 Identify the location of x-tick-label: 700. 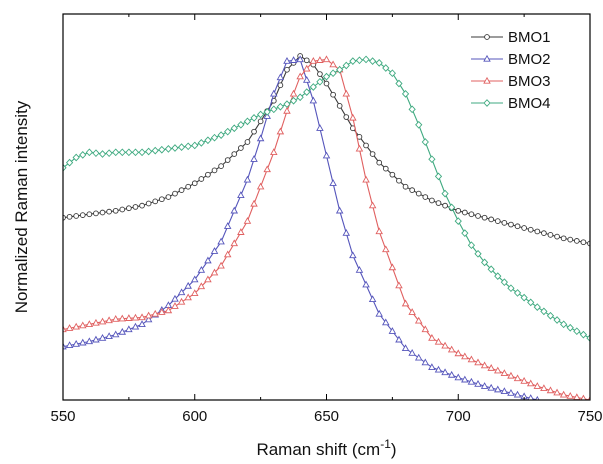
(458, 416).